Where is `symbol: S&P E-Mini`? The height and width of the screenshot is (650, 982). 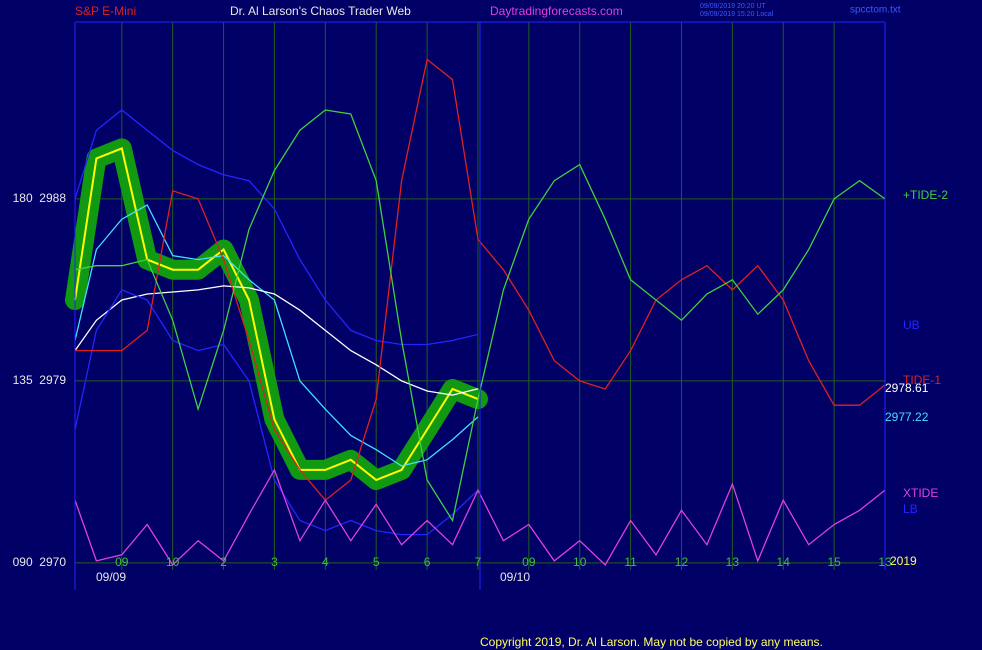
symbol: S&P E-Mini is located at coordinates (105, 11).